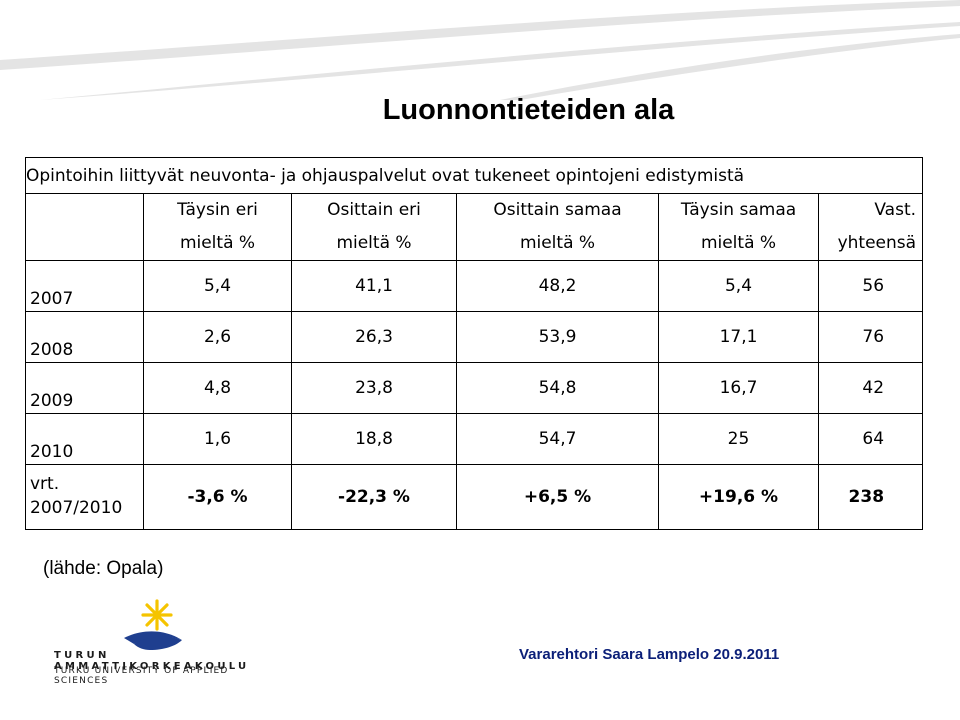 The image size is (960, 720). I want to click on table-cell: 17,1, so click(738, 337).